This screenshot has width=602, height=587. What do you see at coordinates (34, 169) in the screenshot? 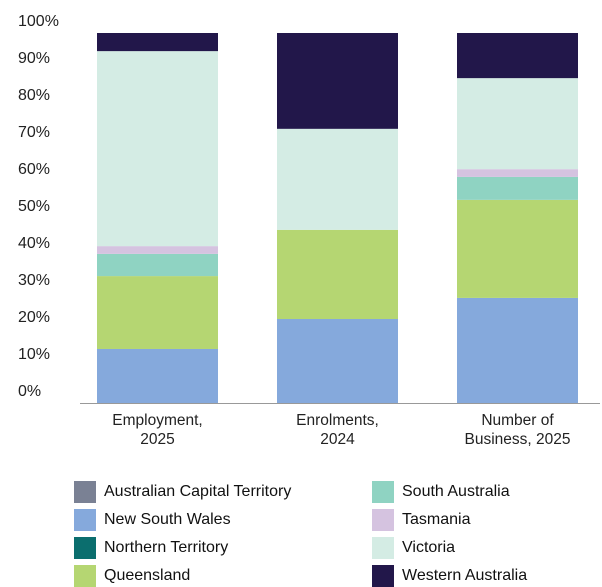
I see `y-tick-label: 60%` at bounding box center [34, 169].